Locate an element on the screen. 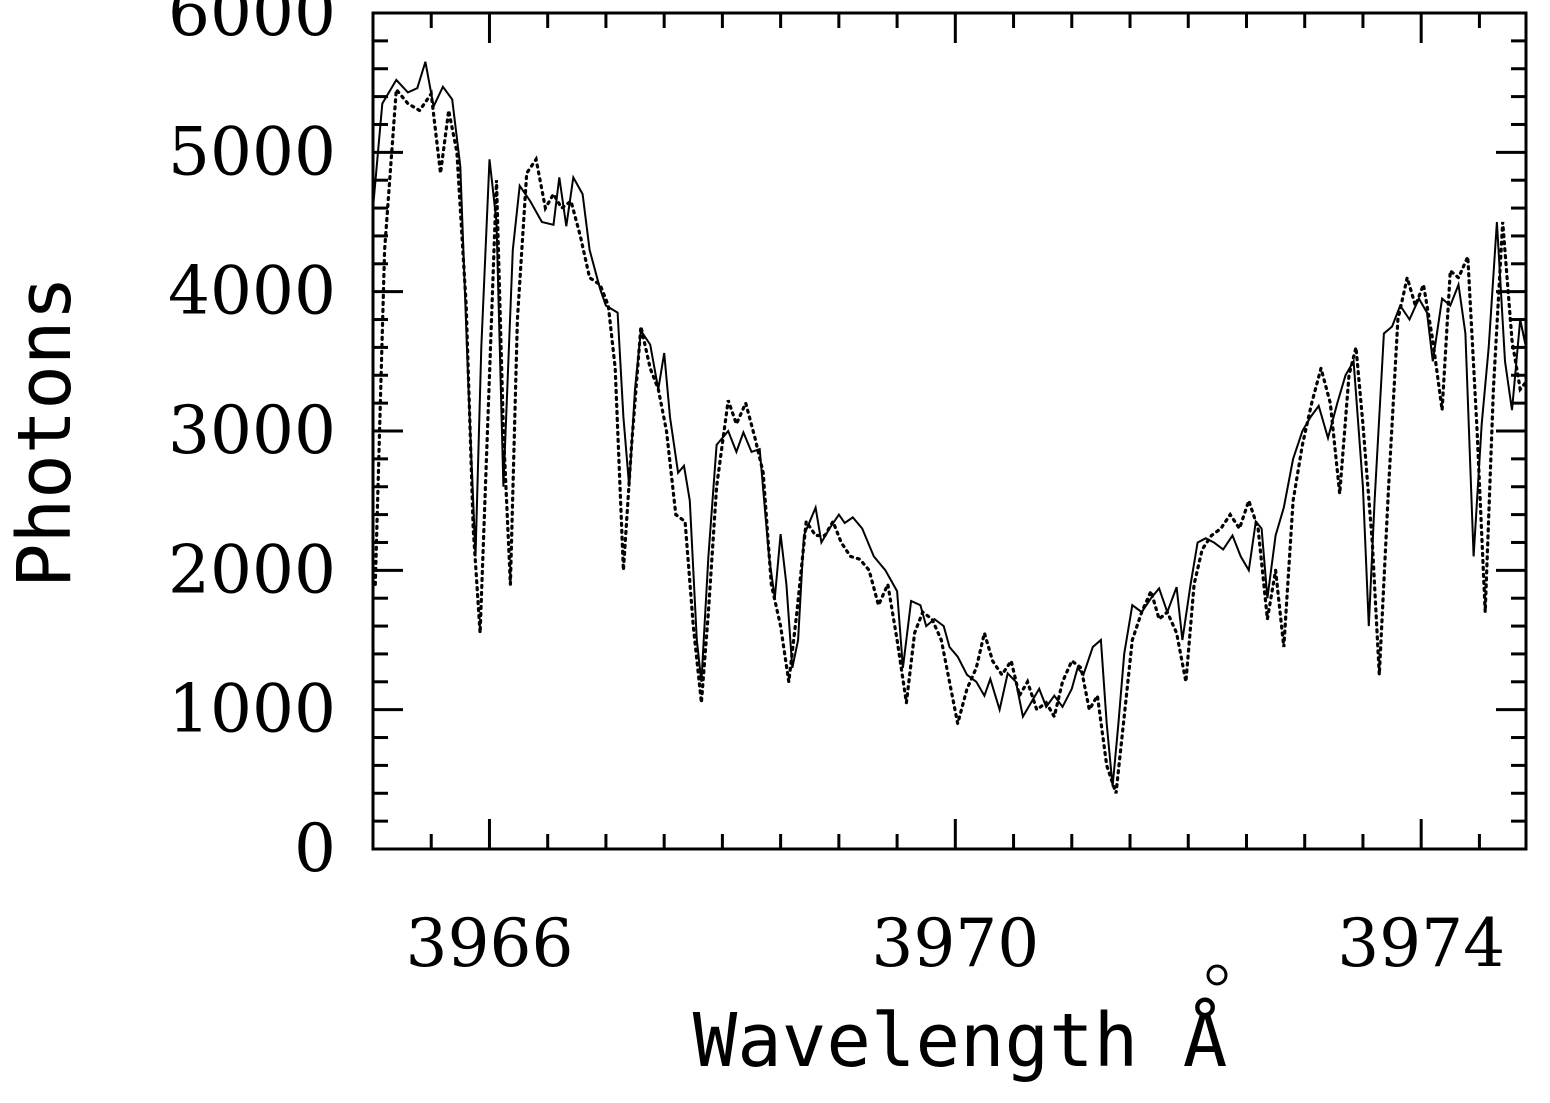  y-axis-title: Photons is located at coordinates (45, 432).